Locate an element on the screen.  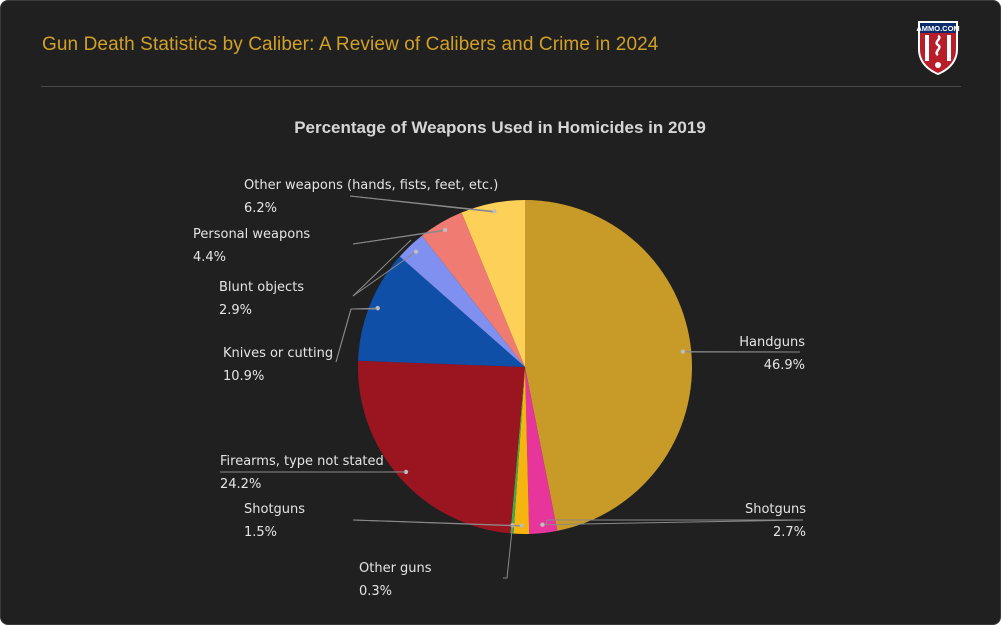
slice-label: Firearms, type not stated is located at coordinates (302, 461).